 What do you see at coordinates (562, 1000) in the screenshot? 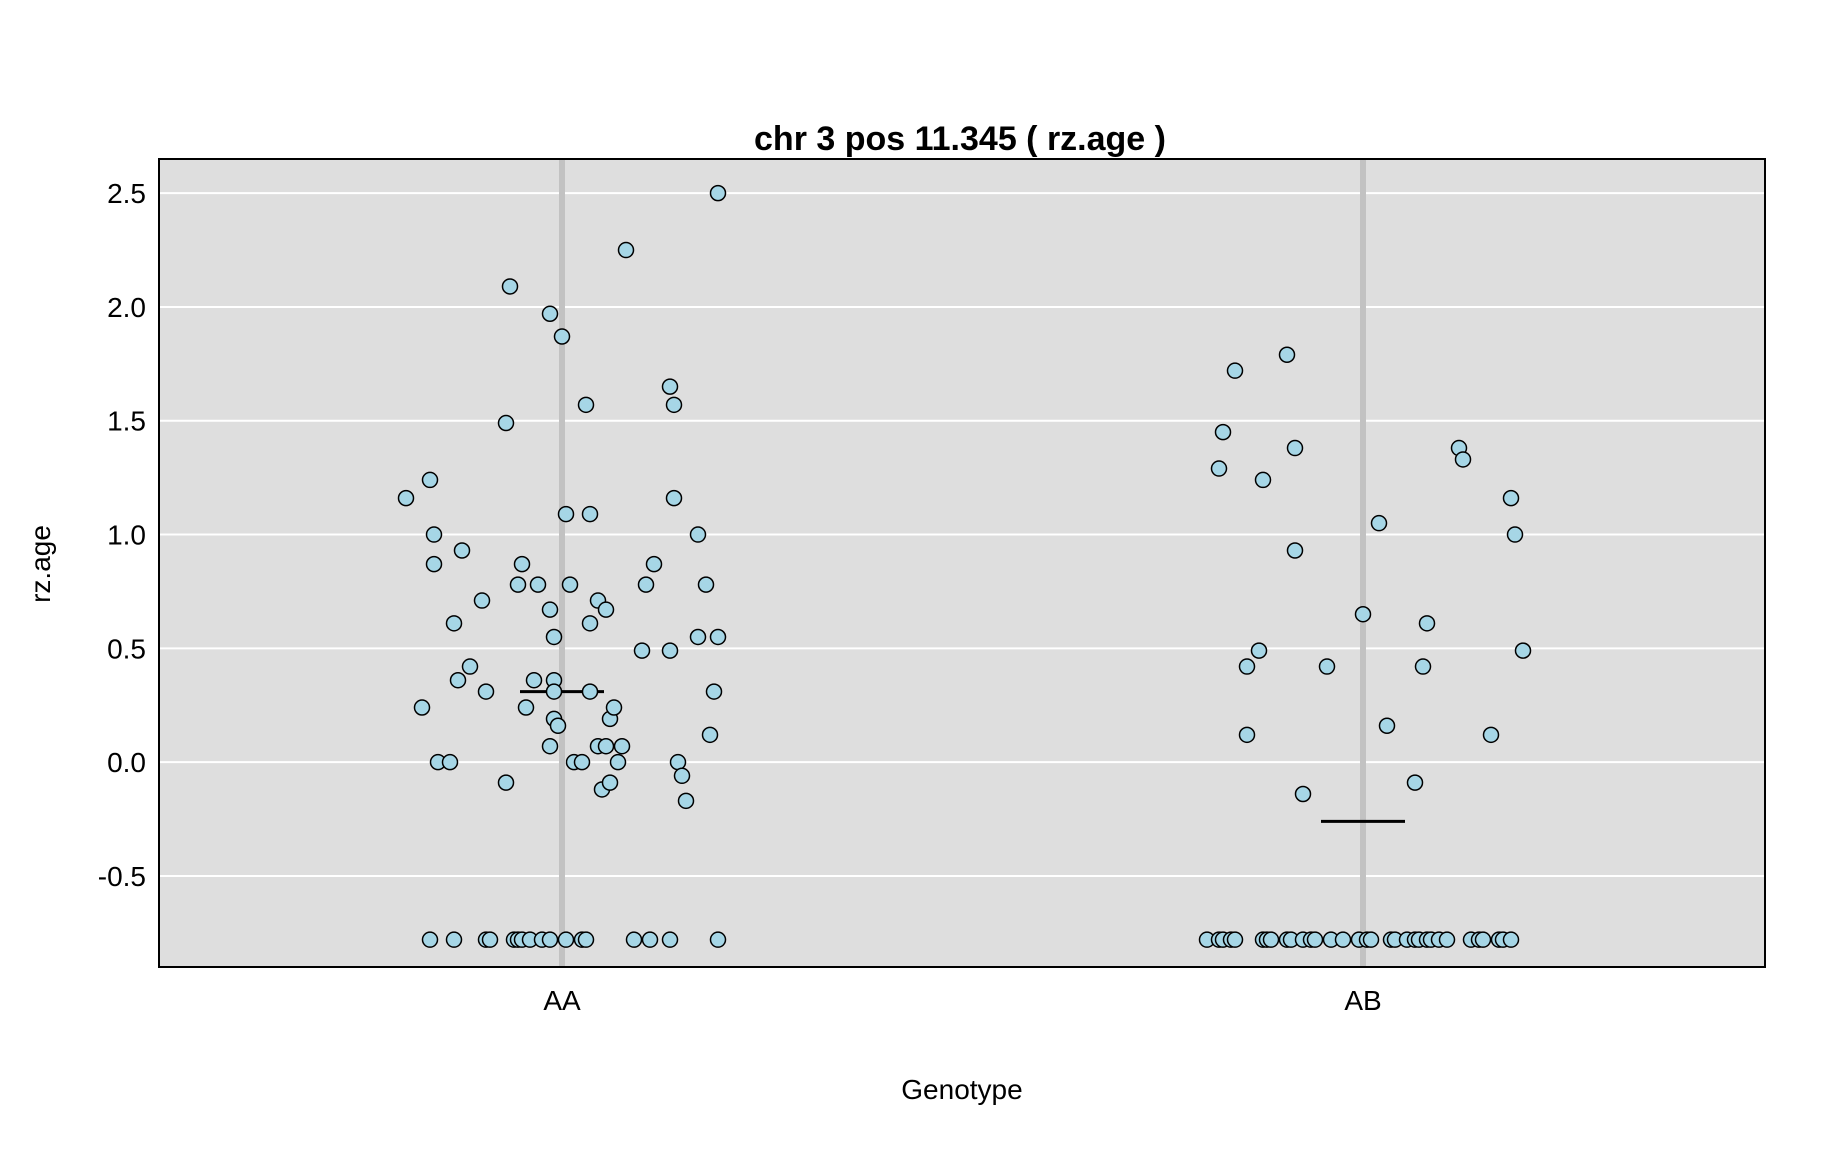
I see `x-tick-label: AA` at bounding box center [562, 1000].